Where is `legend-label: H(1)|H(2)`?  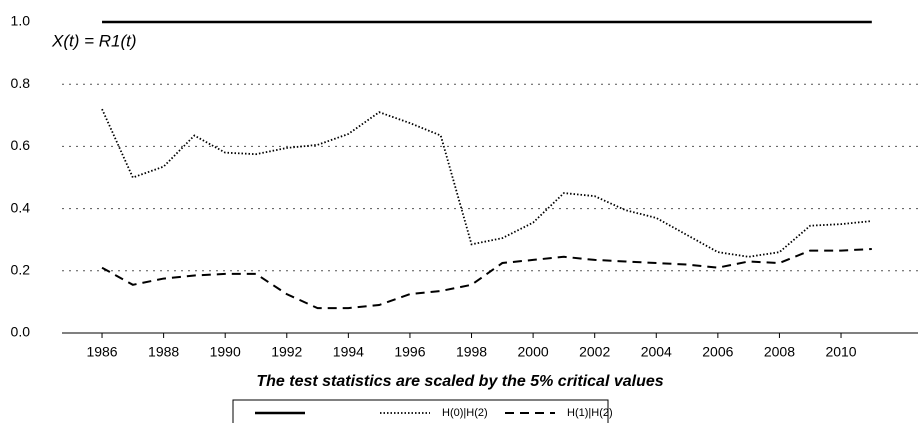
legend-label: H(1)|H(2) is located at coordinates (590, 413).